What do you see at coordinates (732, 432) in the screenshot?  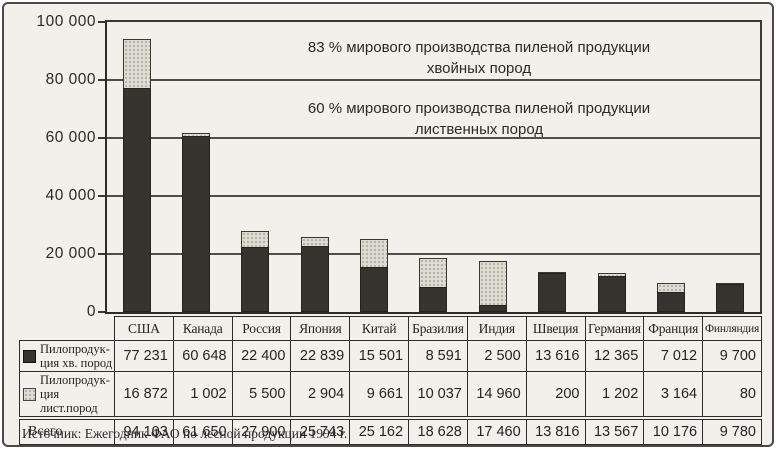 I see `table-cell: 9 780` at bounding box center [732, 432].